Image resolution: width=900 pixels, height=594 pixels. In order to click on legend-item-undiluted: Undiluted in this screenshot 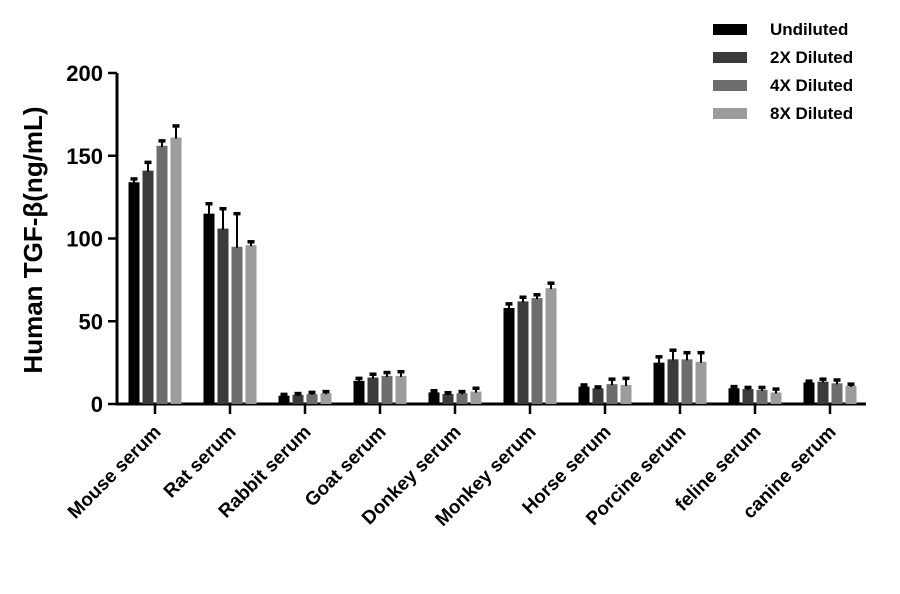, I will do `click(783, 29)`.